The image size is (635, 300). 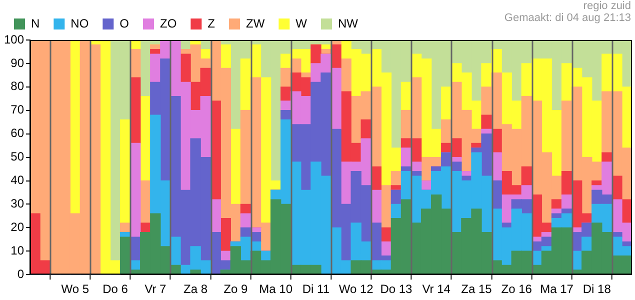 What do you see at coordinates (17, 86) in the screenshot?
I see `y-tick-label: 80` at bounding box center [17, 86].